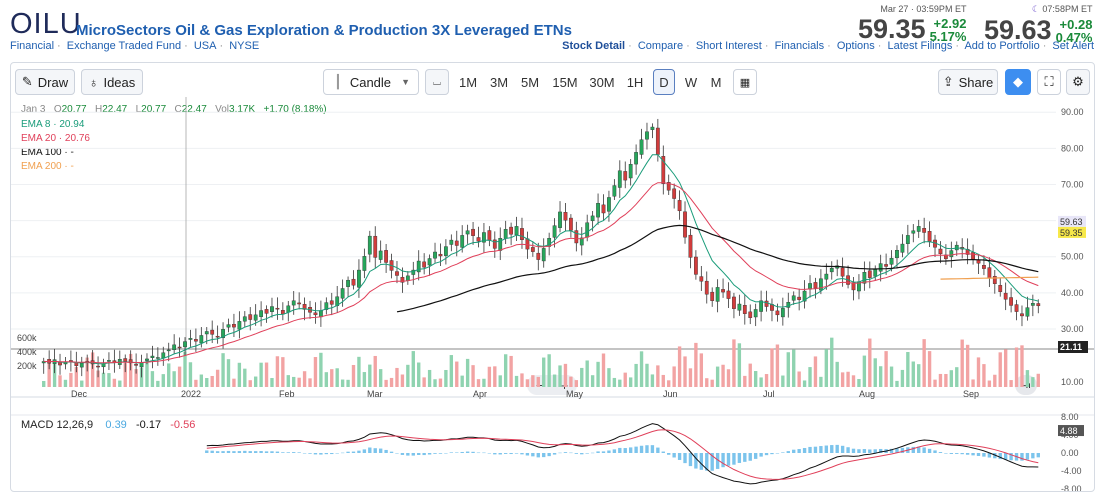 The width and height of the screenshot is (1100, 497). Describe the element at coordinates (691, 82) in the screenshot. I see `tf-w: W` at that location.